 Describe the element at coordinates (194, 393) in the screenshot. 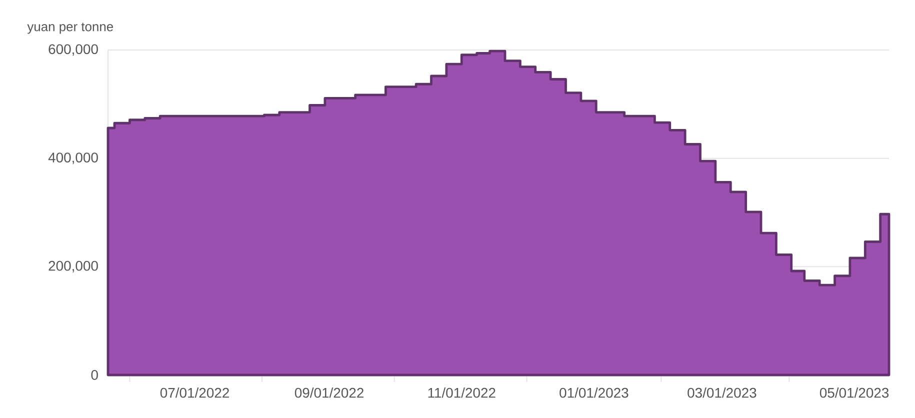

I see `x-tick-label: 07/01/2022` at that location.